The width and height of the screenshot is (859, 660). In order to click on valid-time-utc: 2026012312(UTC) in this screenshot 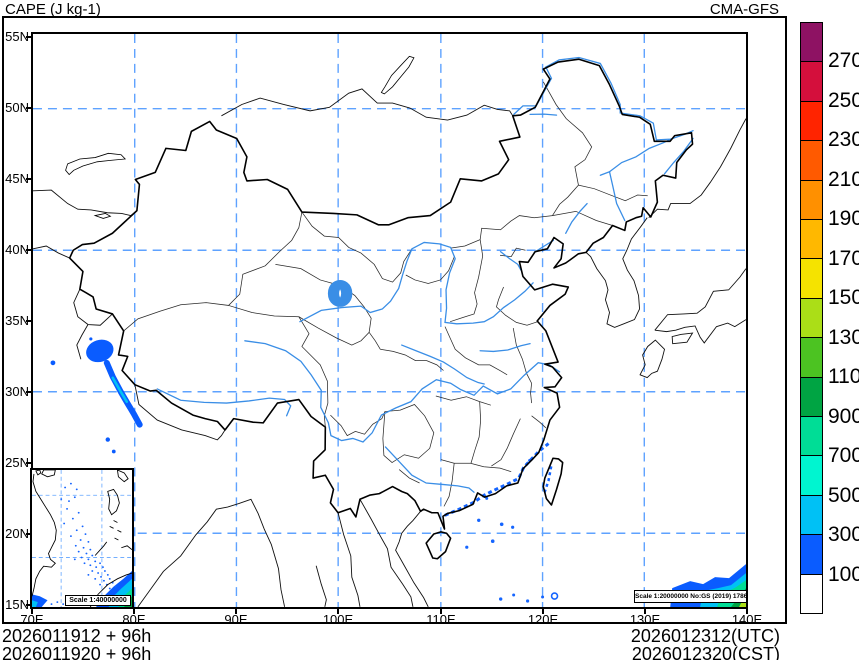, I will do `click(705, 636)`.